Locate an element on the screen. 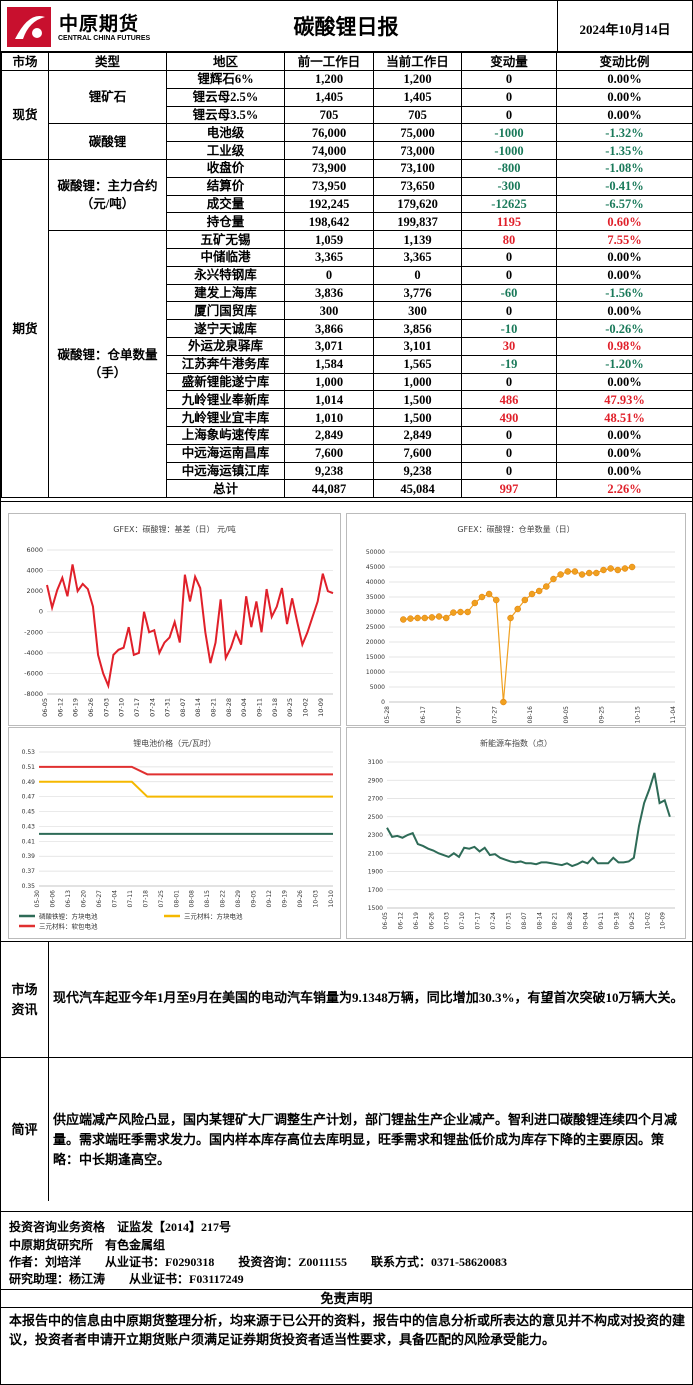  table-cell: 1,010 is located at coordinates (329, 417).